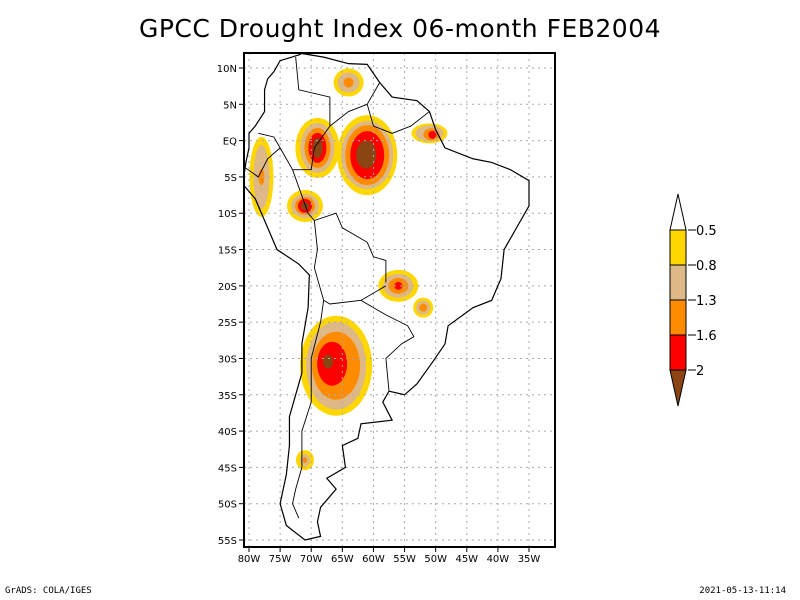 Image resolution: width=800 pixels, height=600 pixels. Describe the element at coordinates (435, 559) in the screenshot. I see `x-tick-label: 50W` at that location.